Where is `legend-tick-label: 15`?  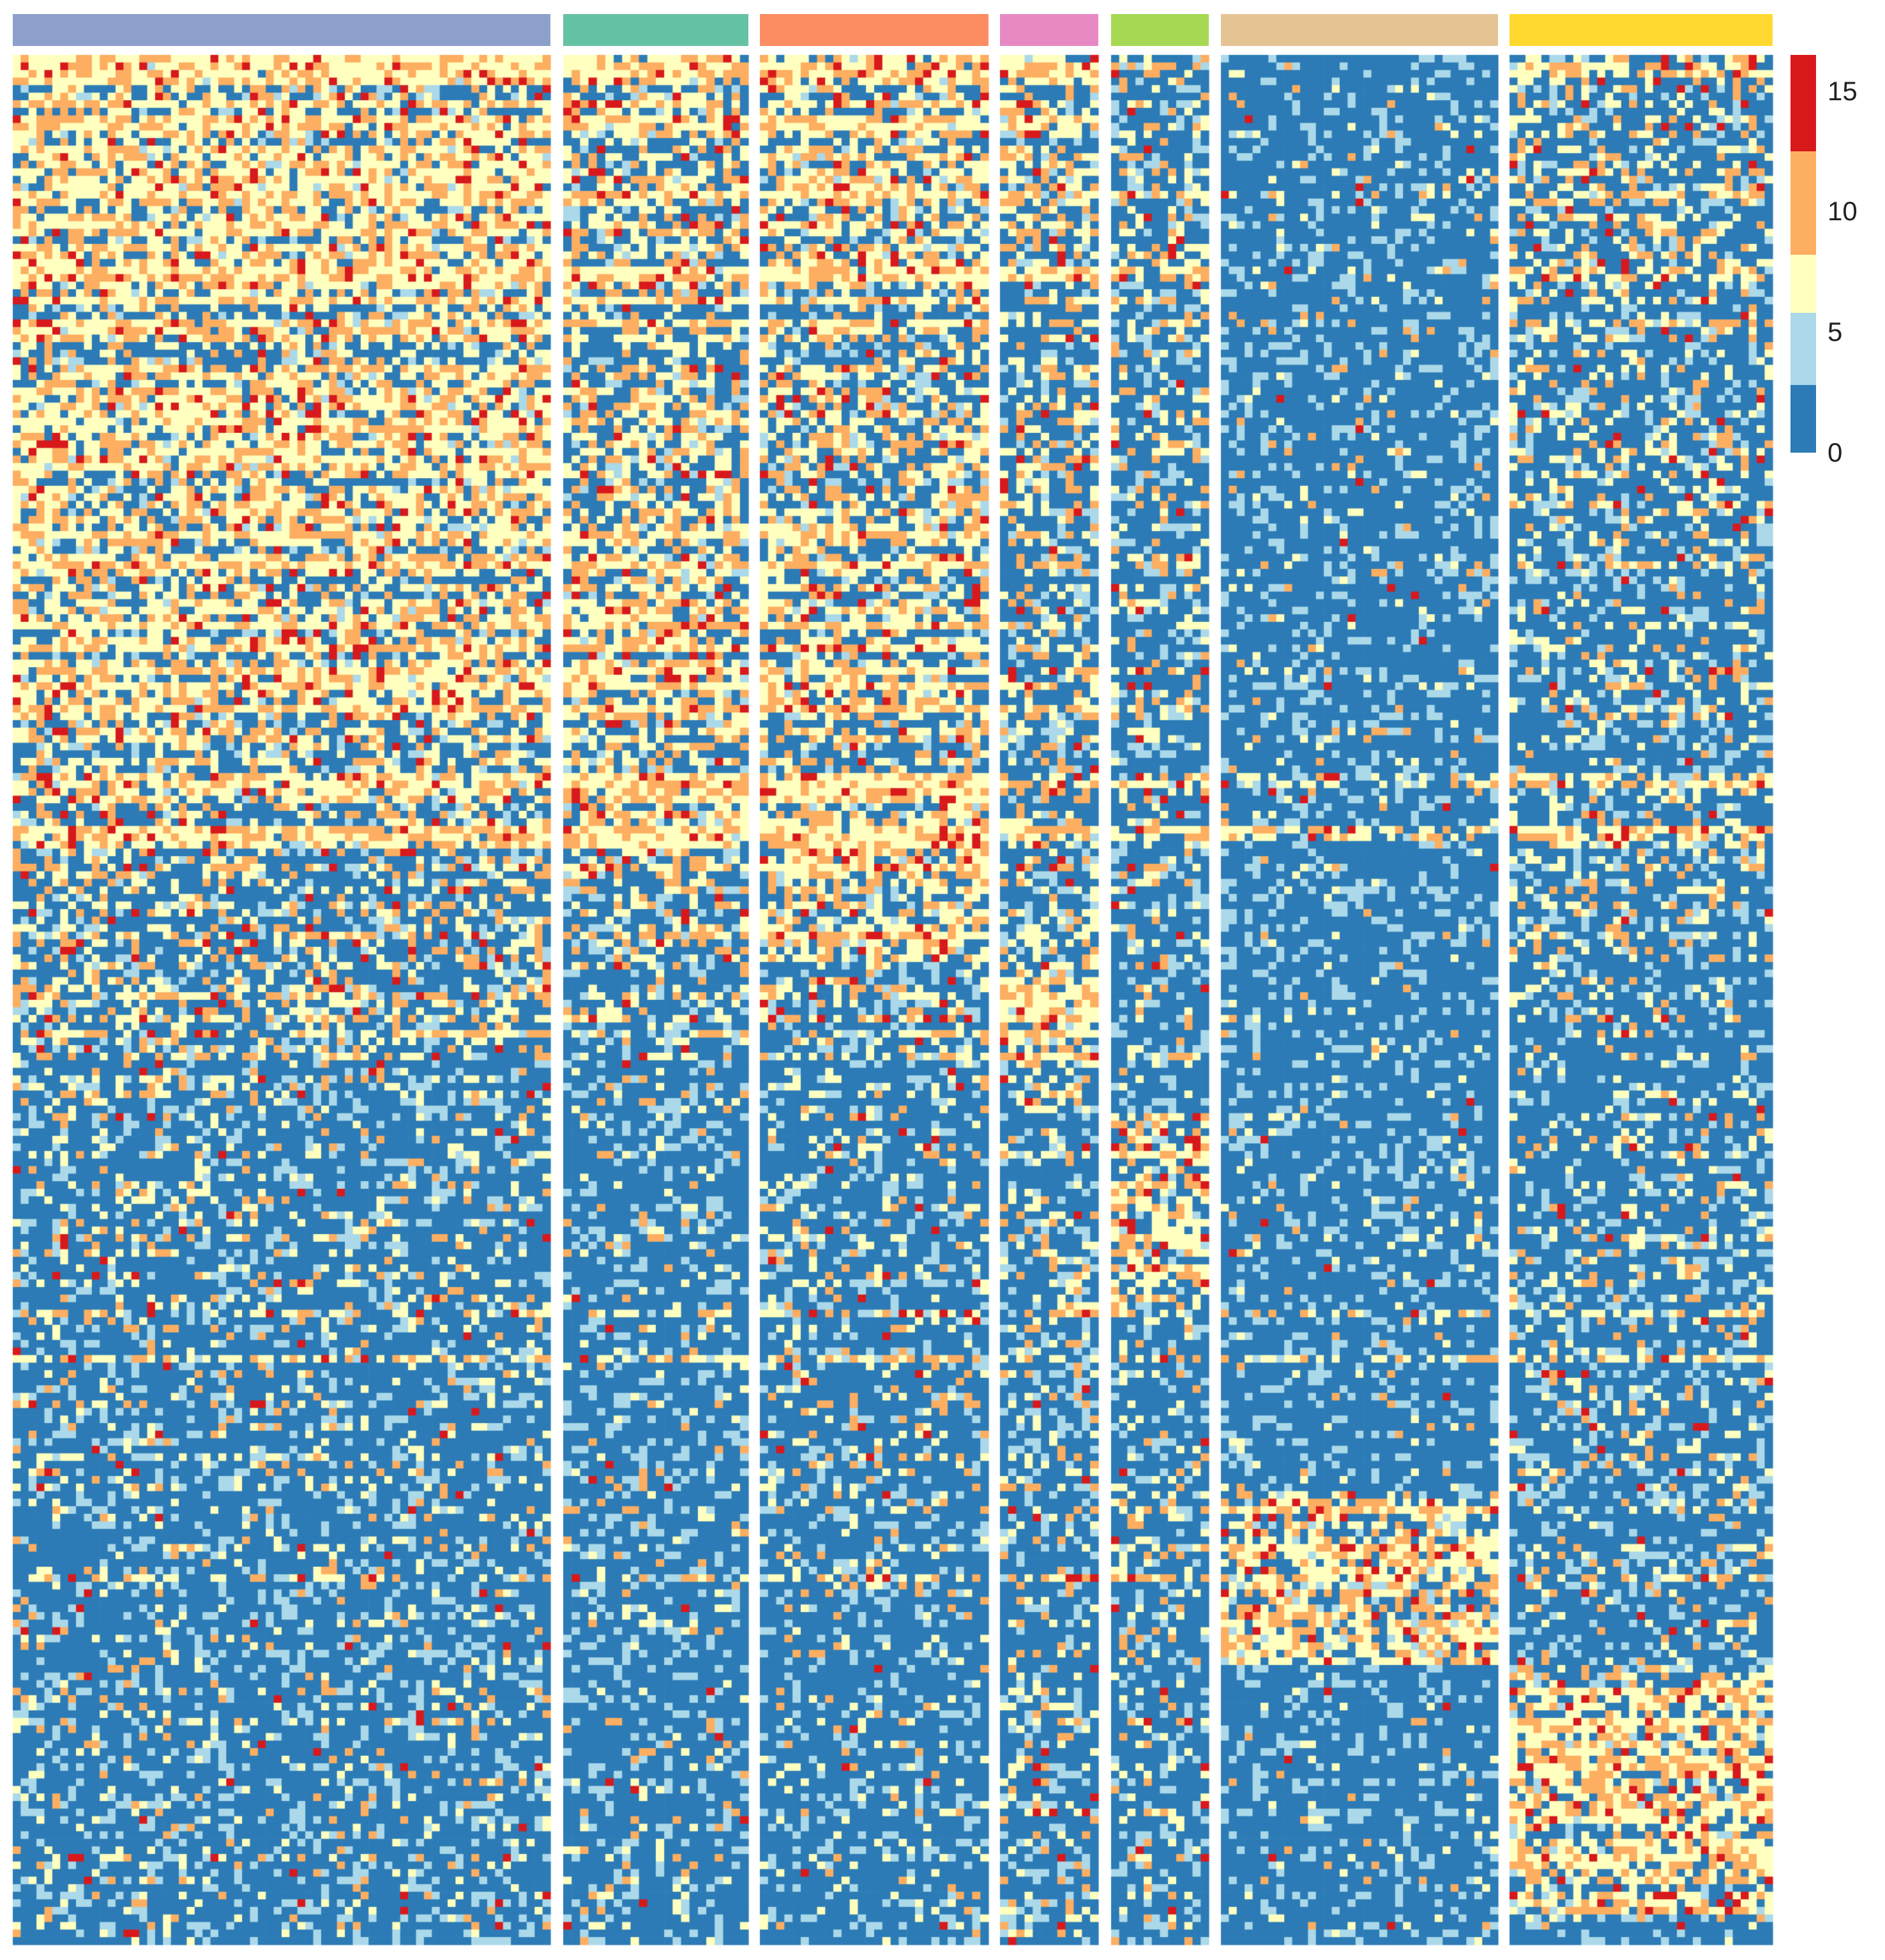 legend-tick-label: 15 is located at coordinates (1843, 90).